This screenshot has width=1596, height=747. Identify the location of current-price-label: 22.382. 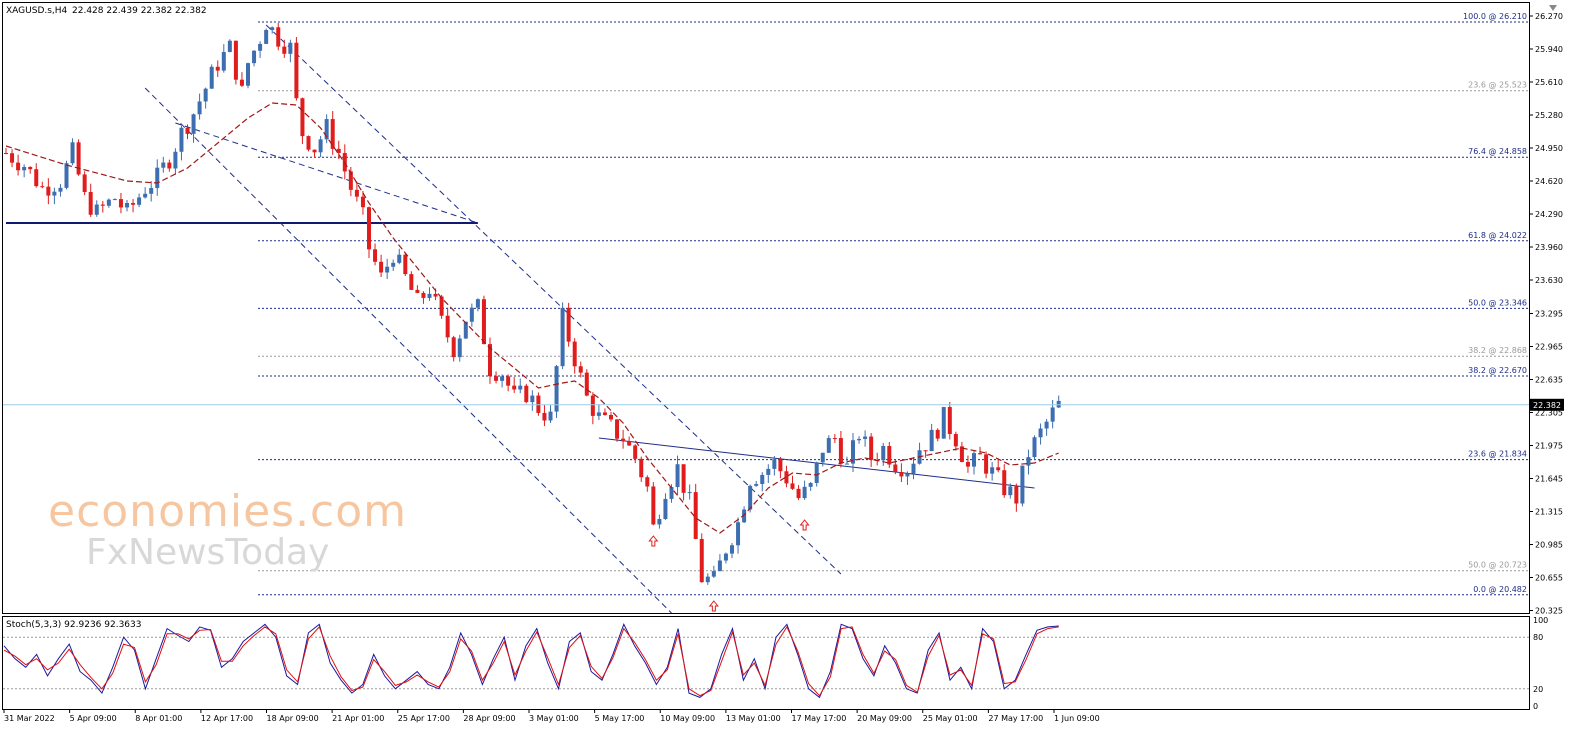
(1547, 405).